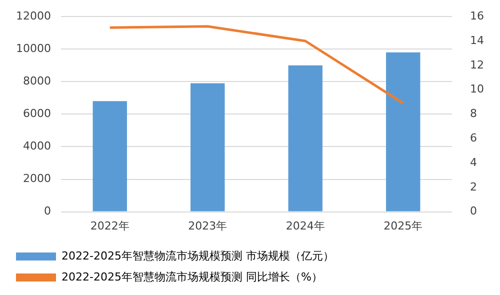 Image resolution: width=500 pixels, height=295 pixels. I want to click on y-tick-label: 8000, so click(36, 81).